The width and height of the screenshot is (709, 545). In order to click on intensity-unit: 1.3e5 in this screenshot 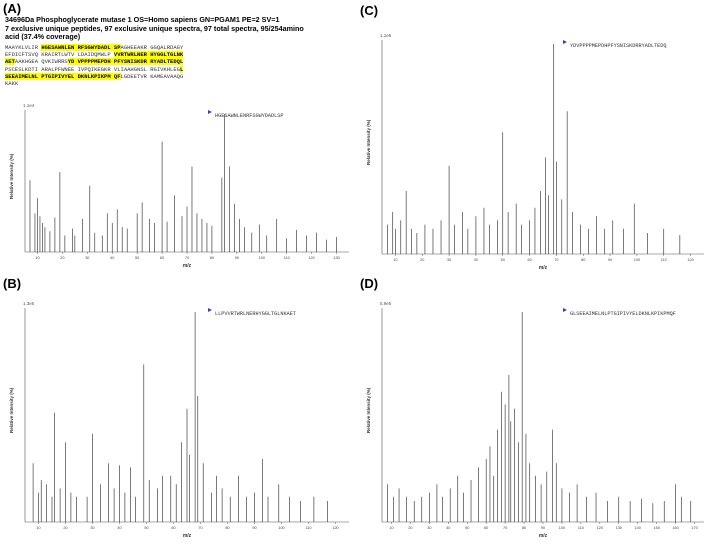, I will do `click(29, 303)`.